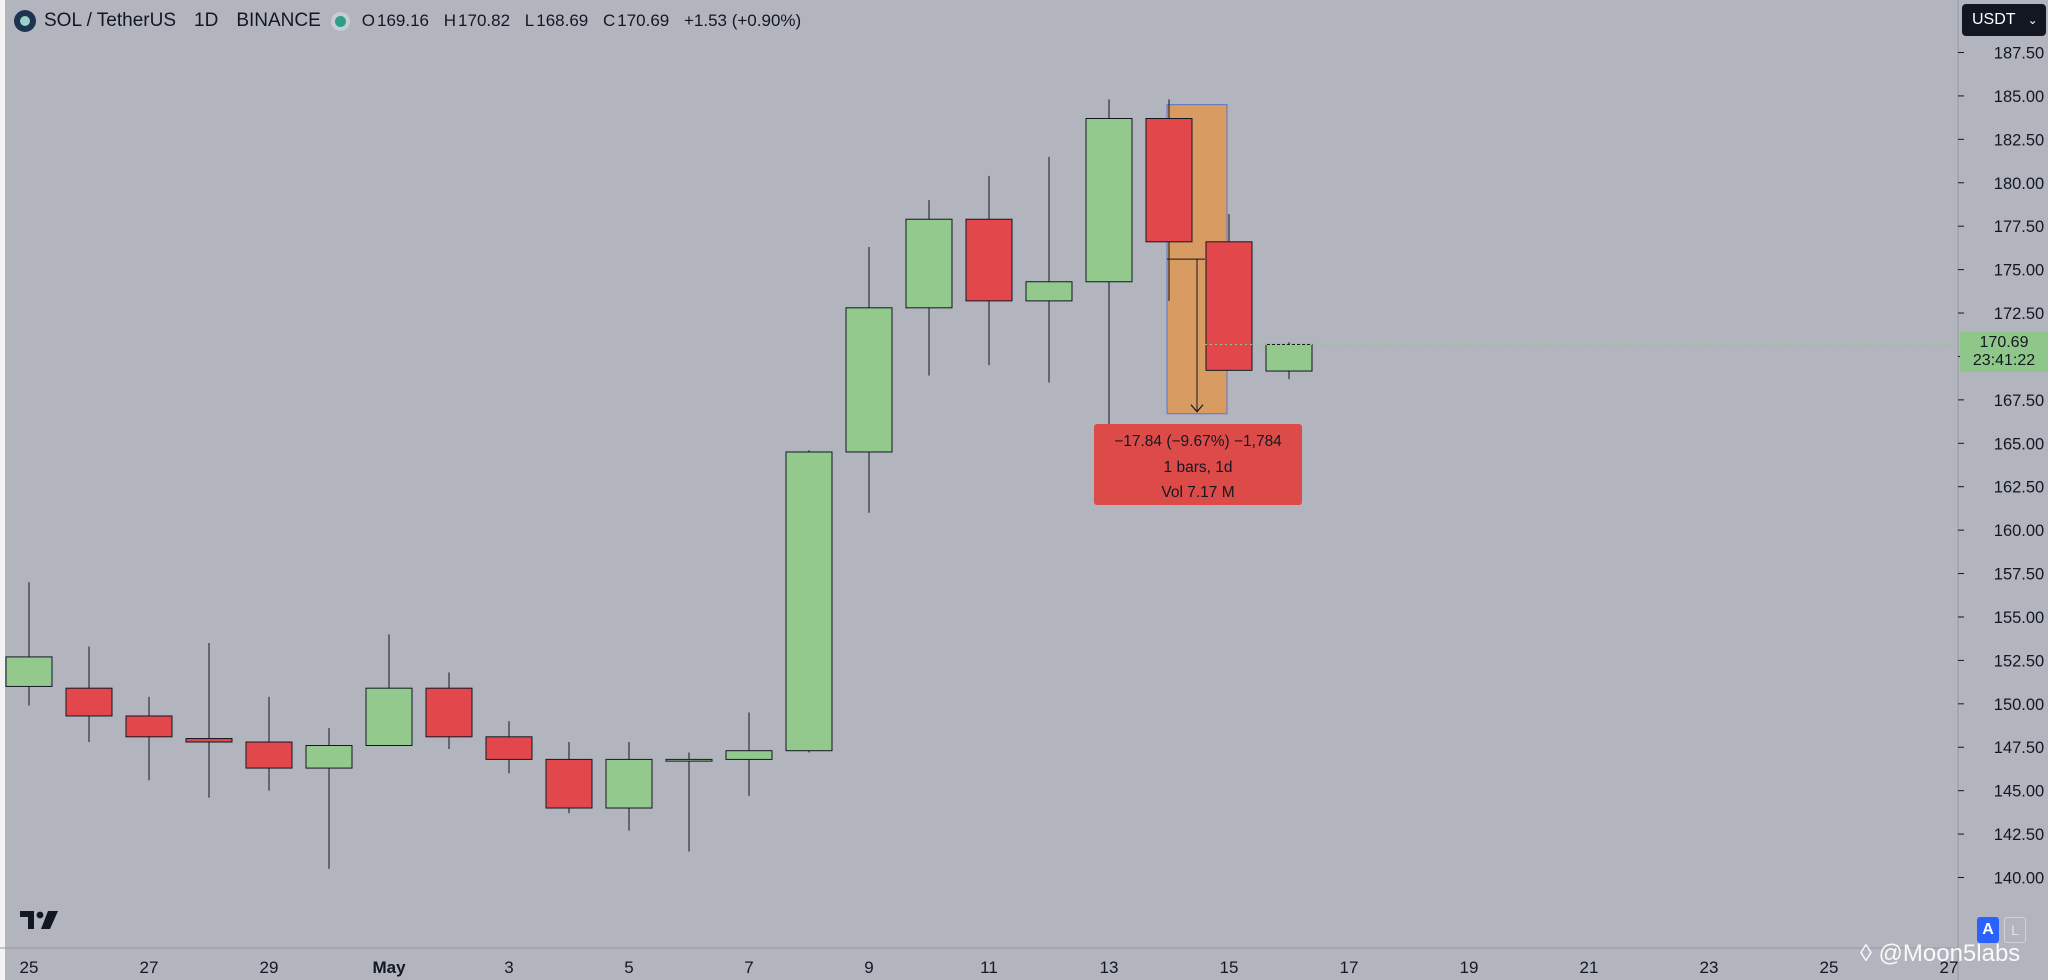  Describe the element at coordinates (748, 967) in the screenshot. I see `time-tick-label: 7` at that location.